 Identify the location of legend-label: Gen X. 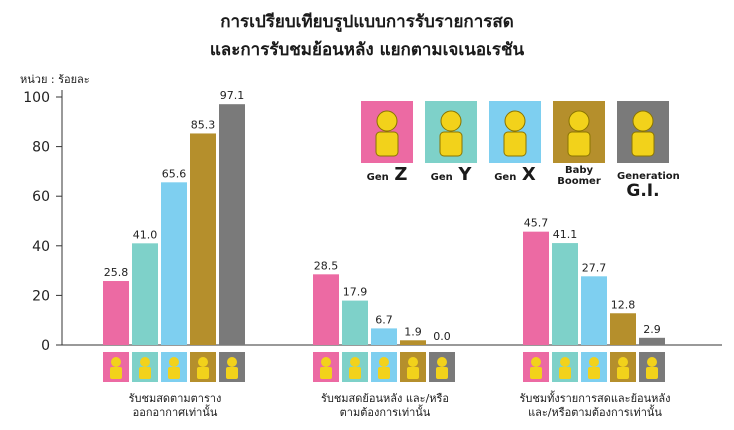
(515, 174).